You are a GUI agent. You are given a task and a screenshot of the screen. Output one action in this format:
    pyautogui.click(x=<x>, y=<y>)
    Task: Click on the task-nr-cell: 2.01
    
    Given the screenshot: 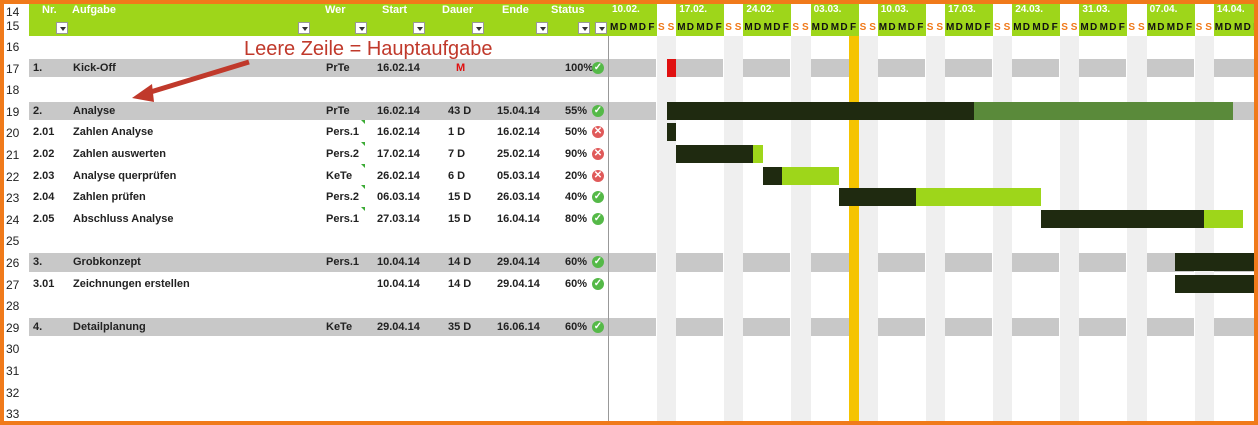 What is the action you would take?
    pyautogui.click(x=44, y=132)
    